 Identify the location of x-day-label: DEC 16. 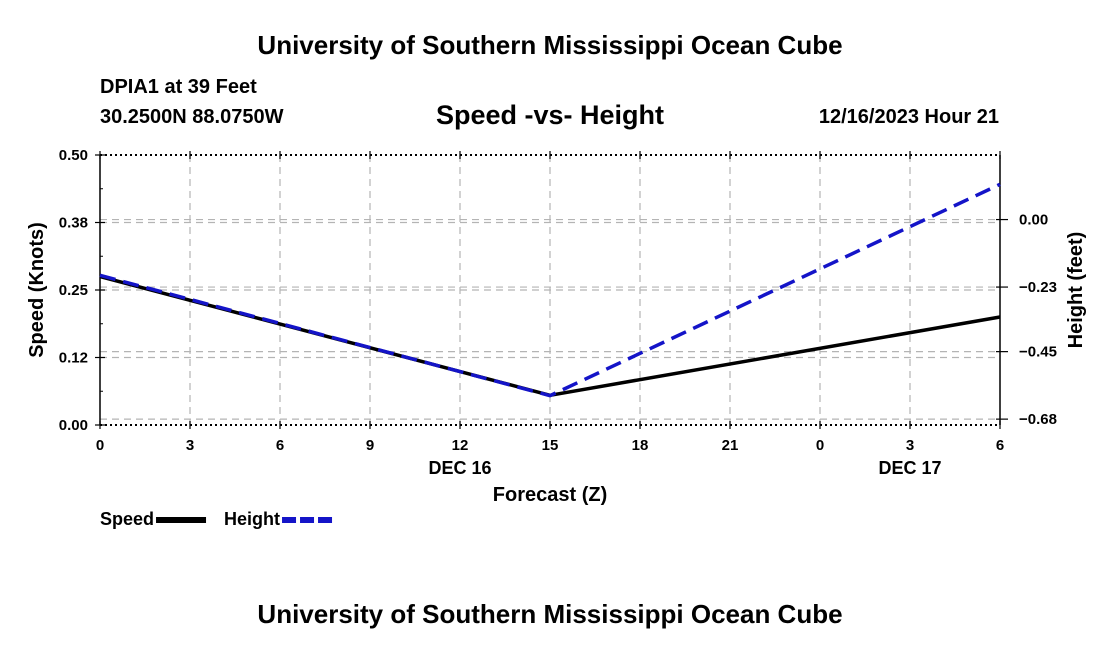
(459, 468).